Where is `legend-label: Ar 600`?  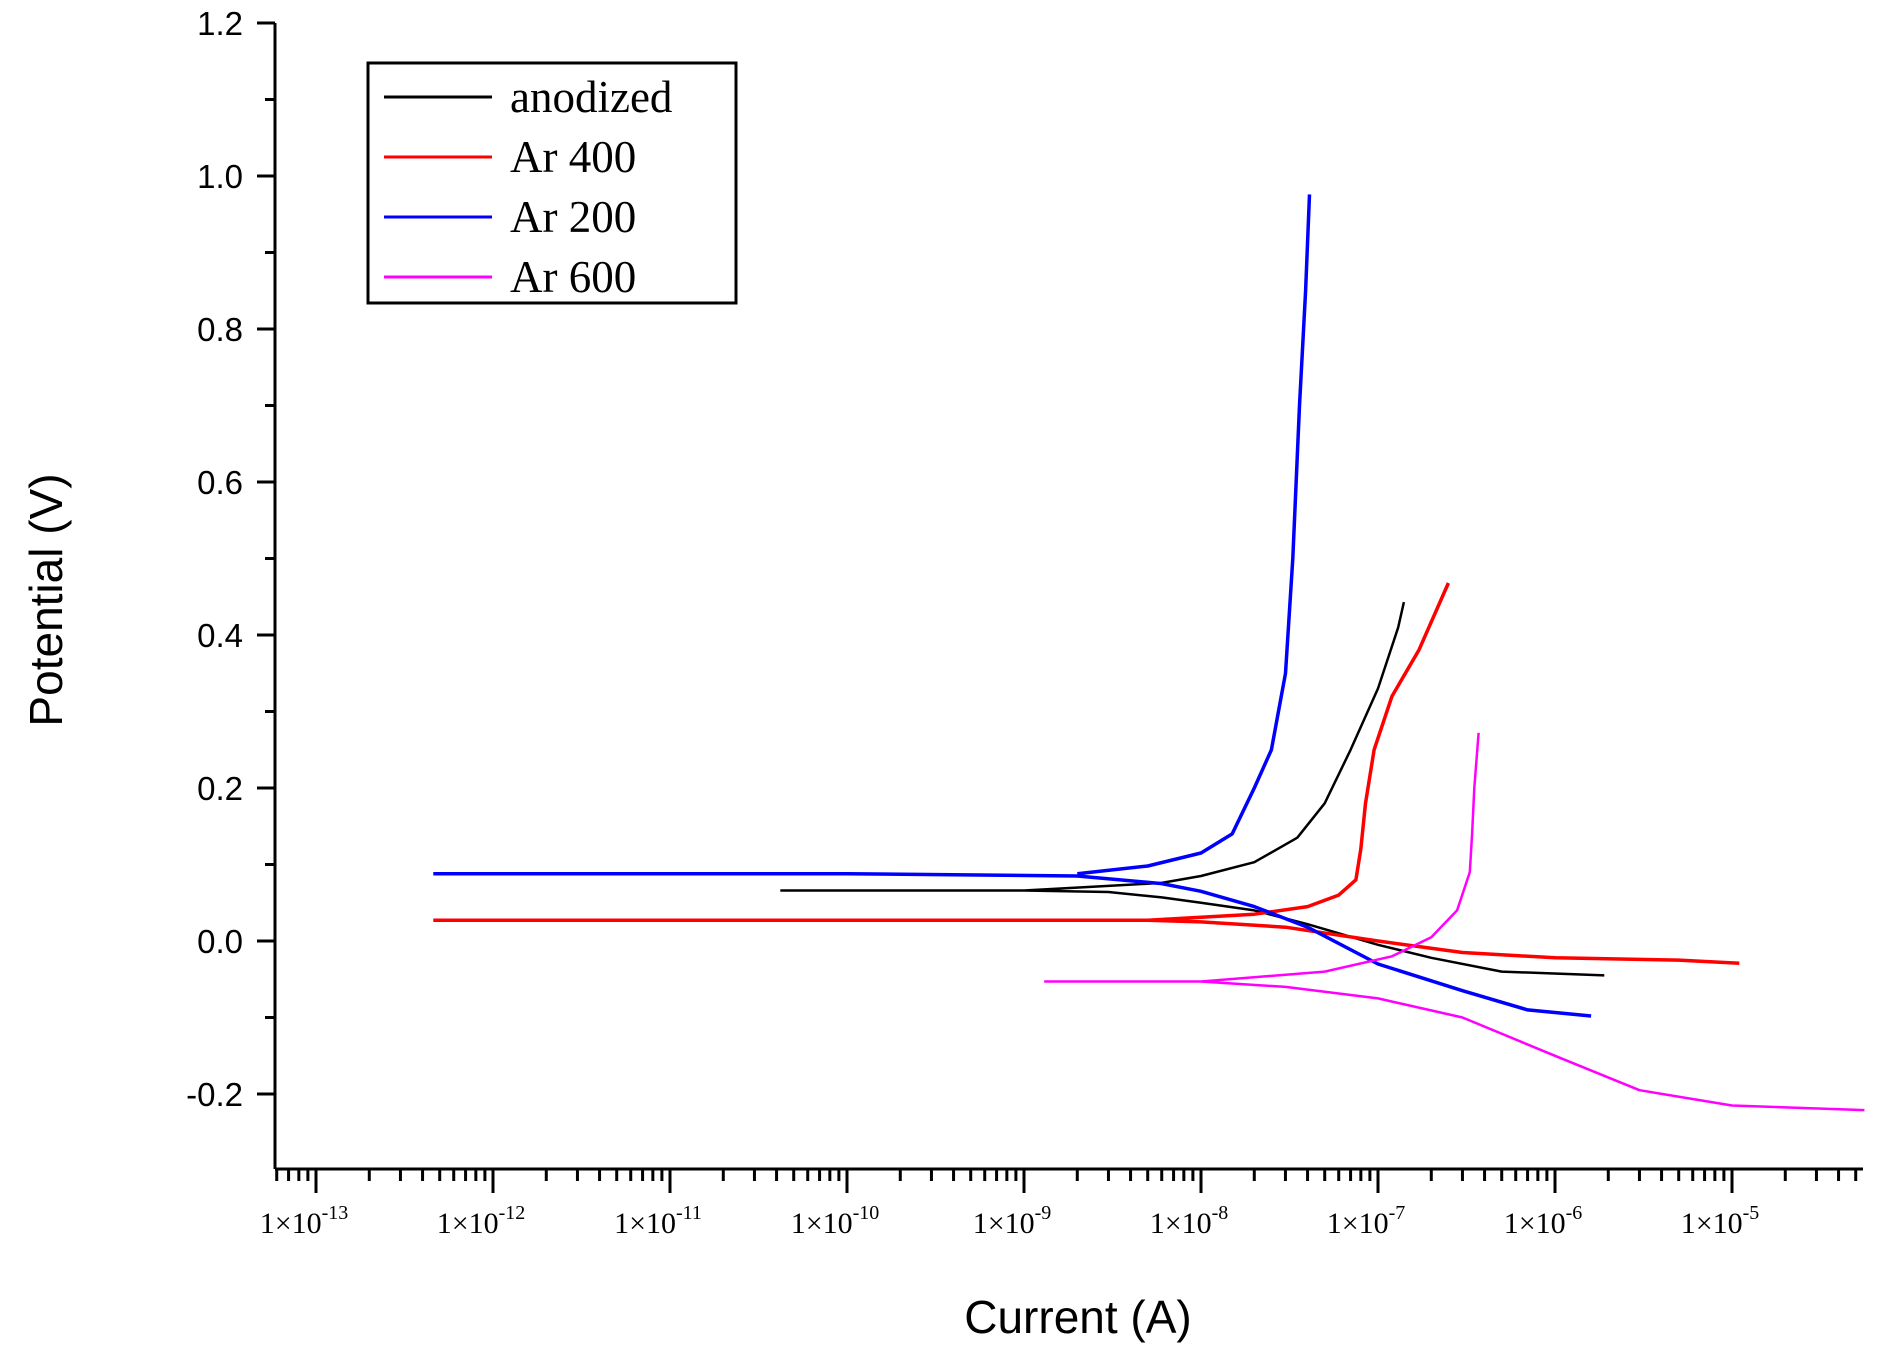
legend-label: Ar 600 is located at coordinates (573, 277).